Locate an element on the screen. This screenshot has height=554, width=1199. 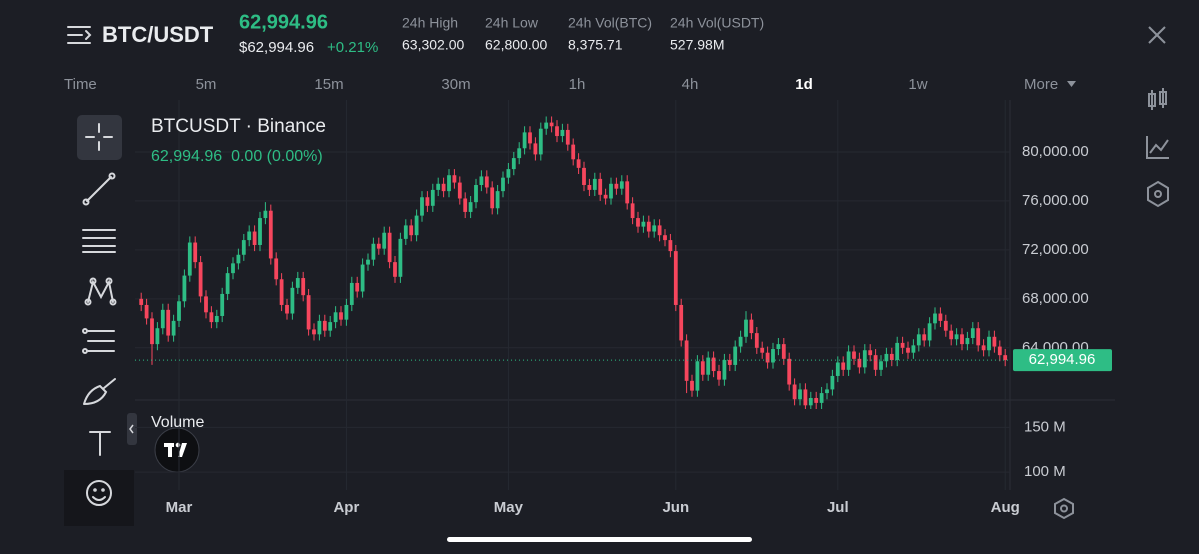
x-tick-label: Jun is located at coordinates (675, 507).